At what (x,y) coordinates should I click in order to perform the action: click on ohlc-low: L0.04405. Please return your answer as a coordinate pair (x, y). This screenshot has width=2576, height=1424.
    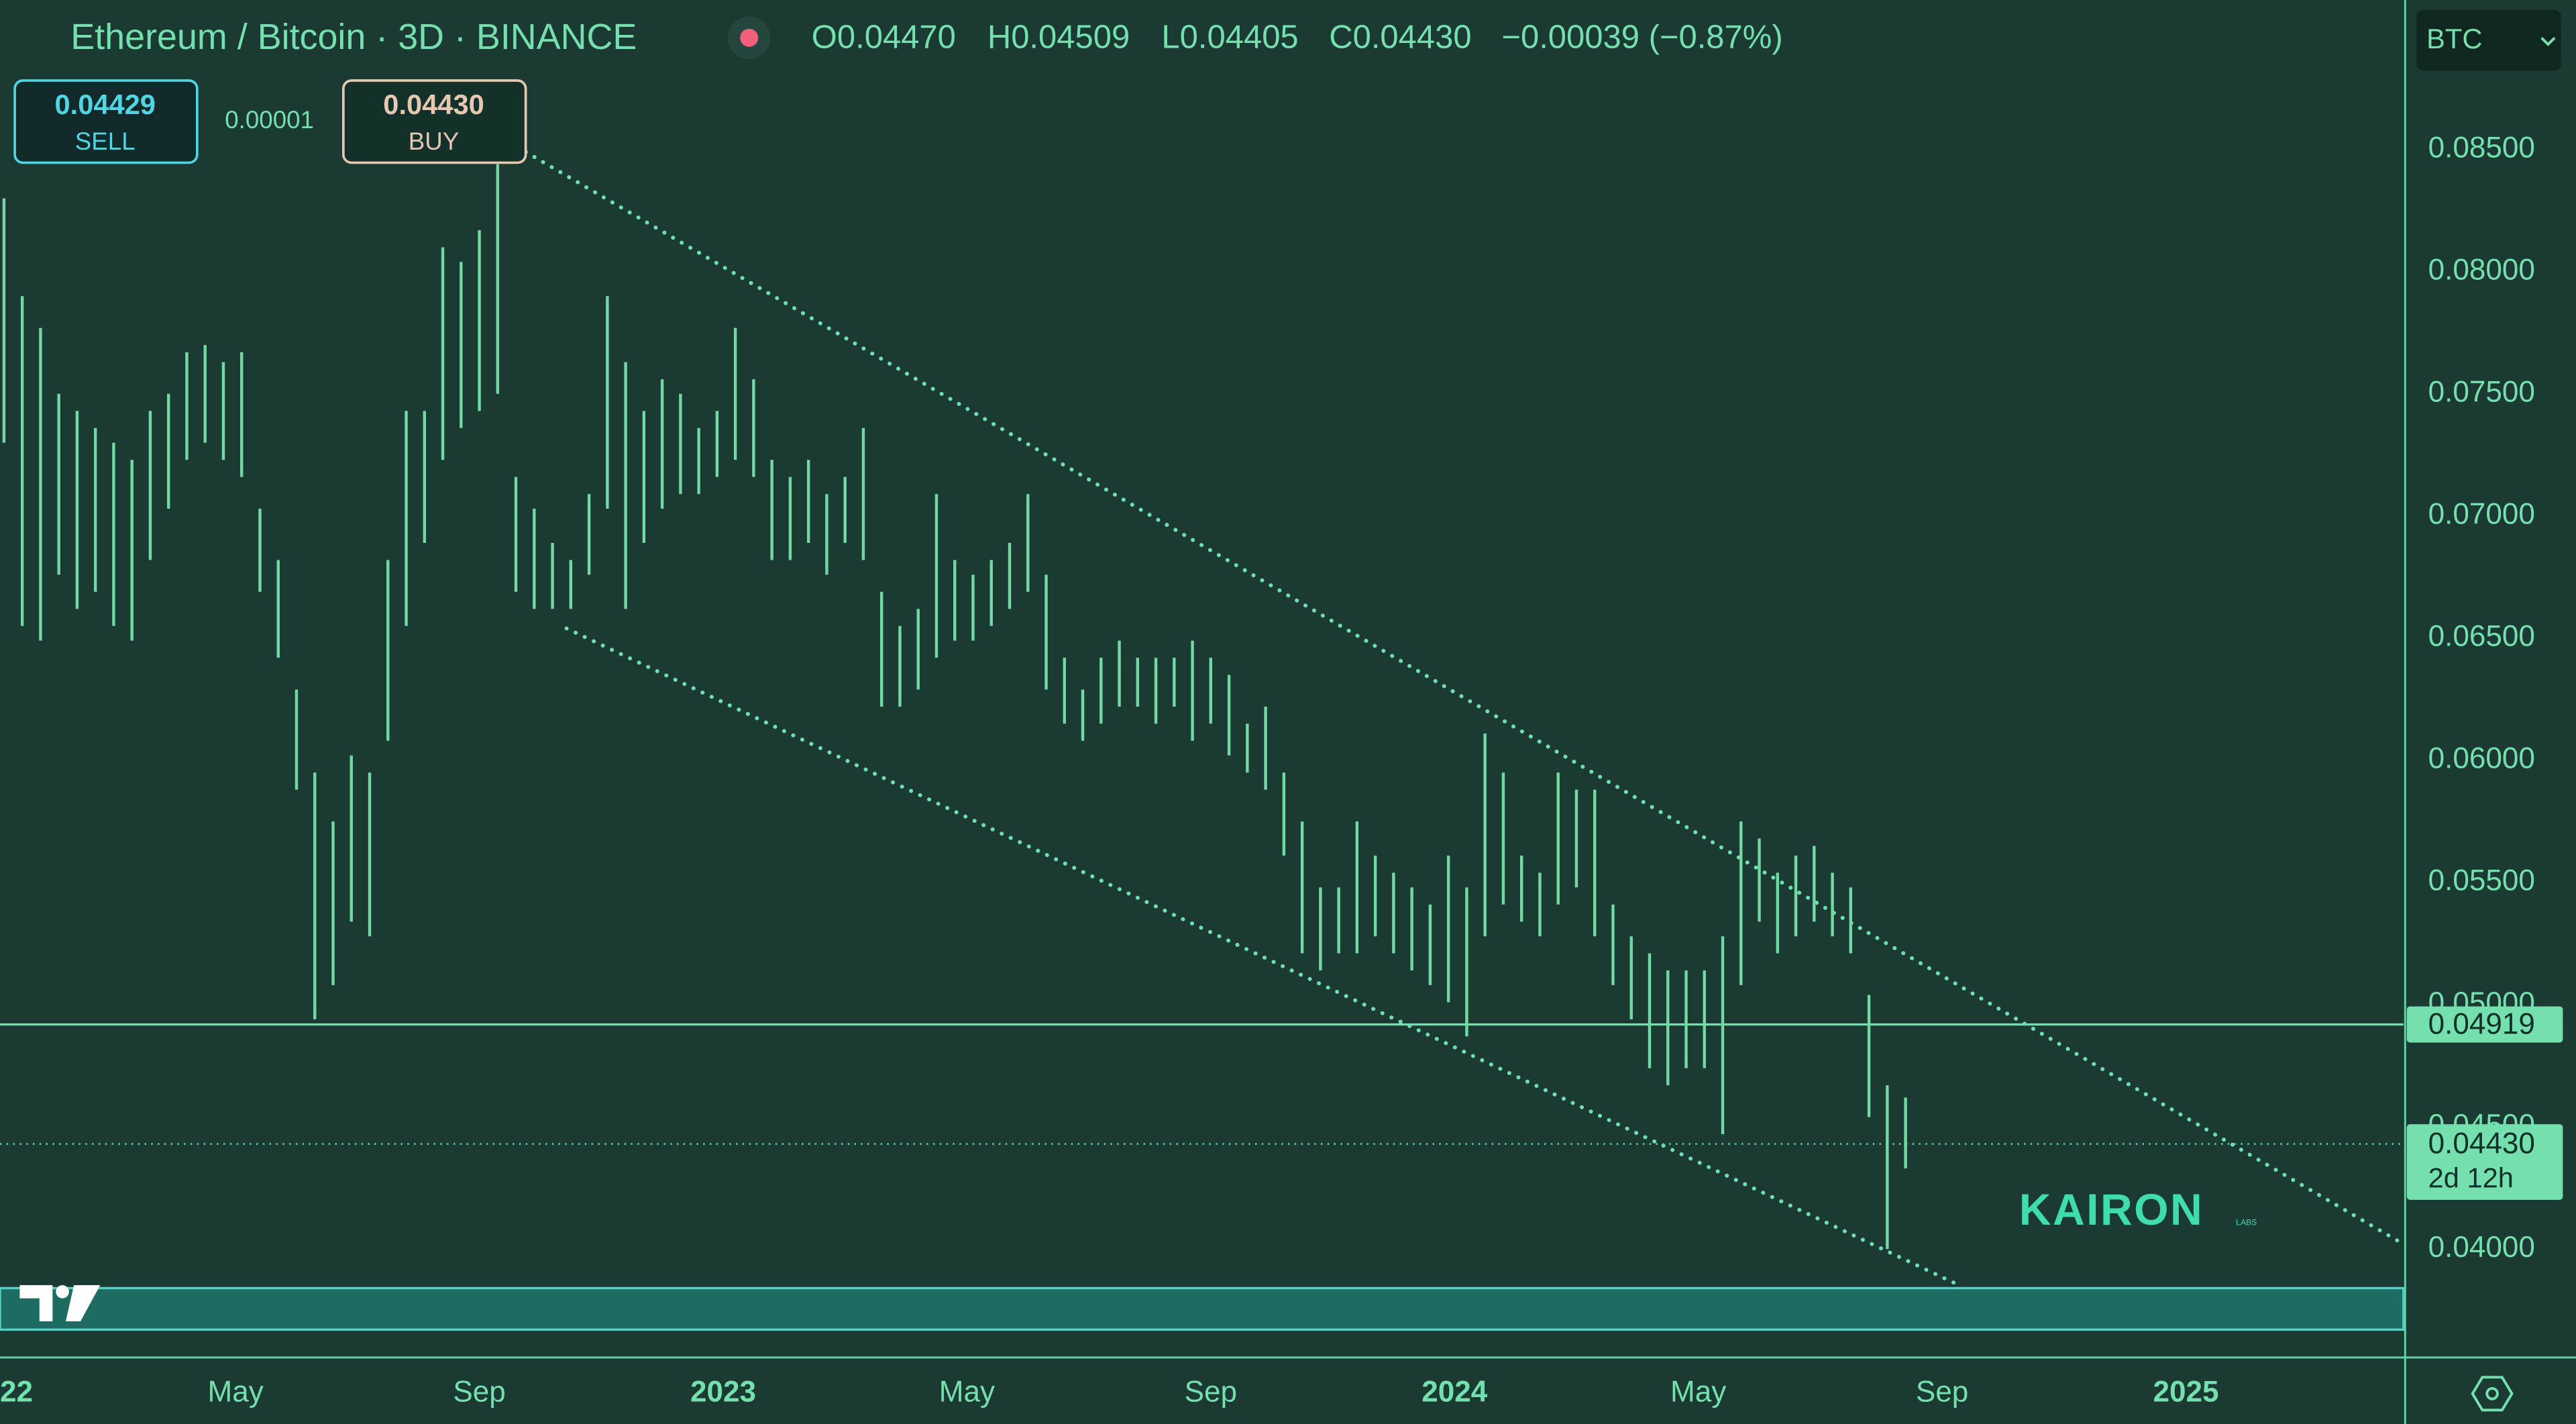
    Looking at the image, I should click on (1229, 37).